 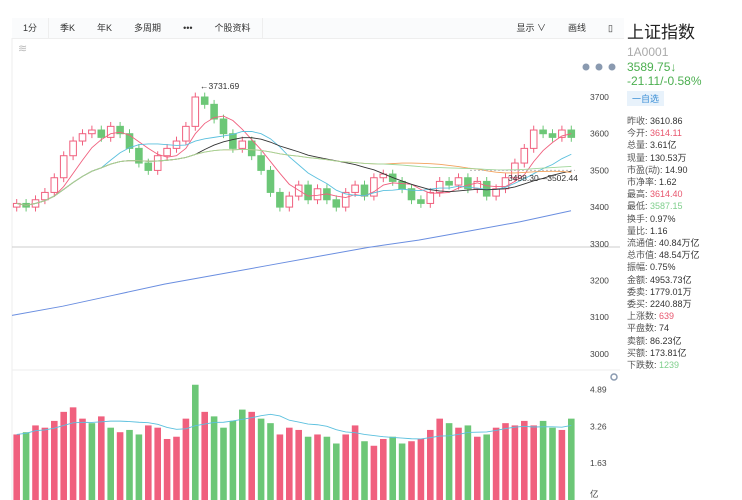 I want to click on draw-line-button: 画线, so click(x=577, y=28).